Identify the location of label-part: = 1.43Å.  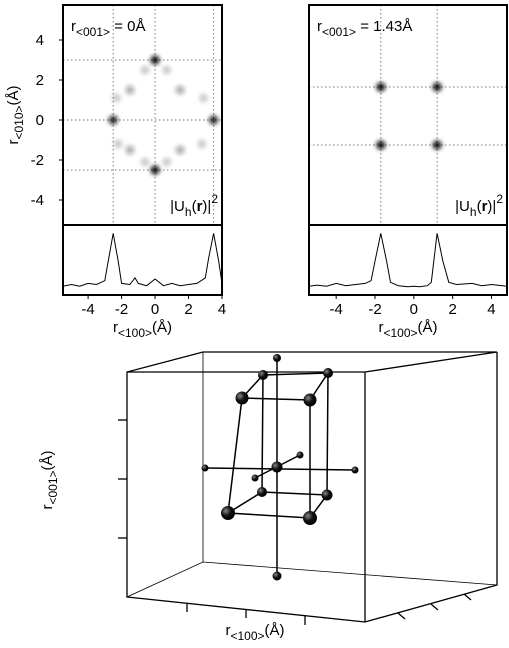
(384, 26).